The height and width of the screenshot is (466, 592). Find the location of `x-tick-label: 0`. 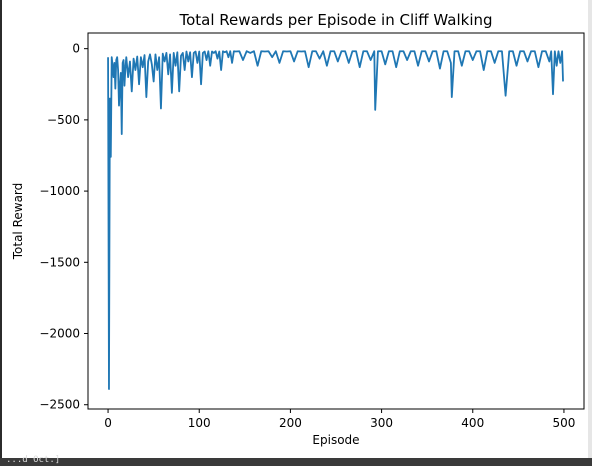

x-tick-label: 0 is located at coordinates (108, 423).